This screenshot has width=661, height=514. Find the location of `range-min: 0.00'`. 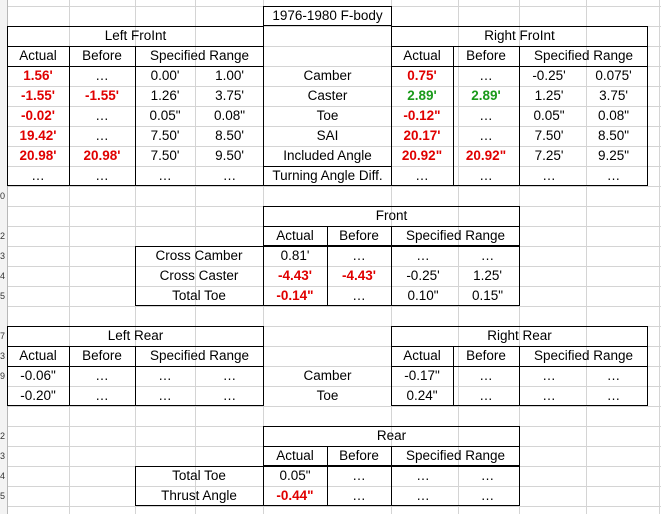

range-min: 0.00' is located at coordinates (165, 75).